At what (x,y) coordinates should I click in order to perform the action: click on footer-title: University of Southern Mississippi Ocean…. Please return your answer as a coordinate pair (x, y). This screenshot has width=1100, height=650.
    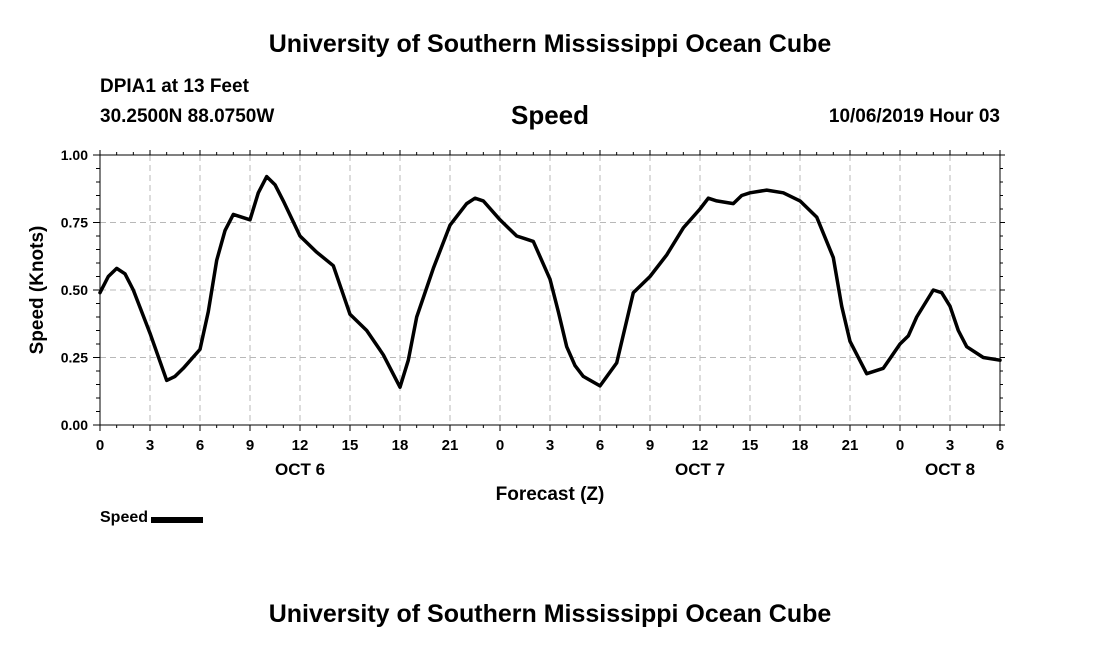
    Looking at the image, I should click on (550, 614).